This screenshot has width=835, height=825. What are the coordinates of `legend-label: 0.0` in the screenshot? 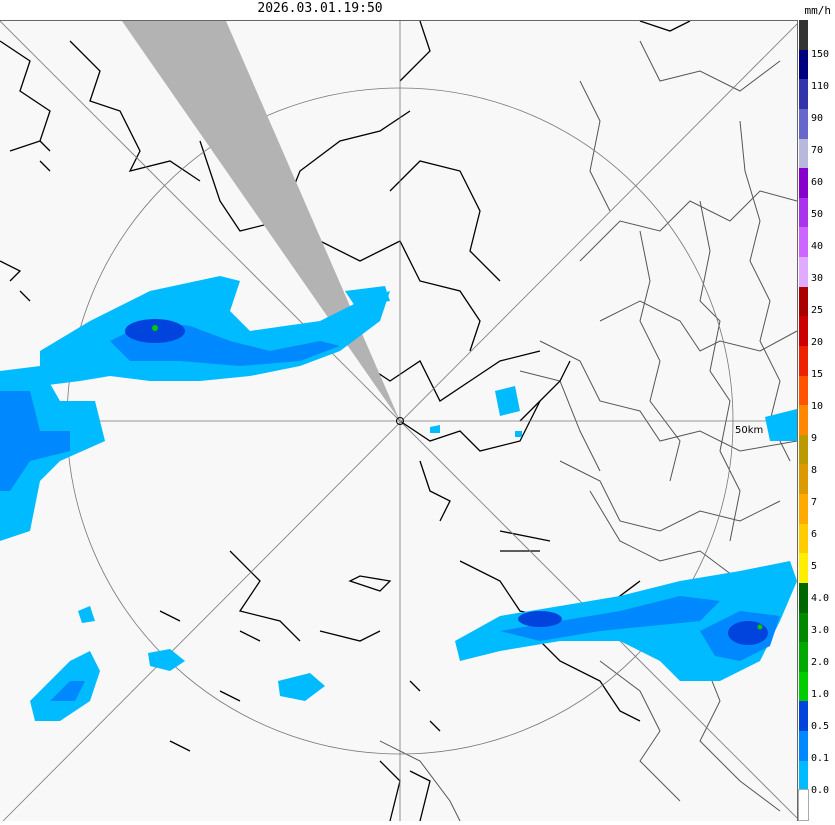 It's located at (820, 790).